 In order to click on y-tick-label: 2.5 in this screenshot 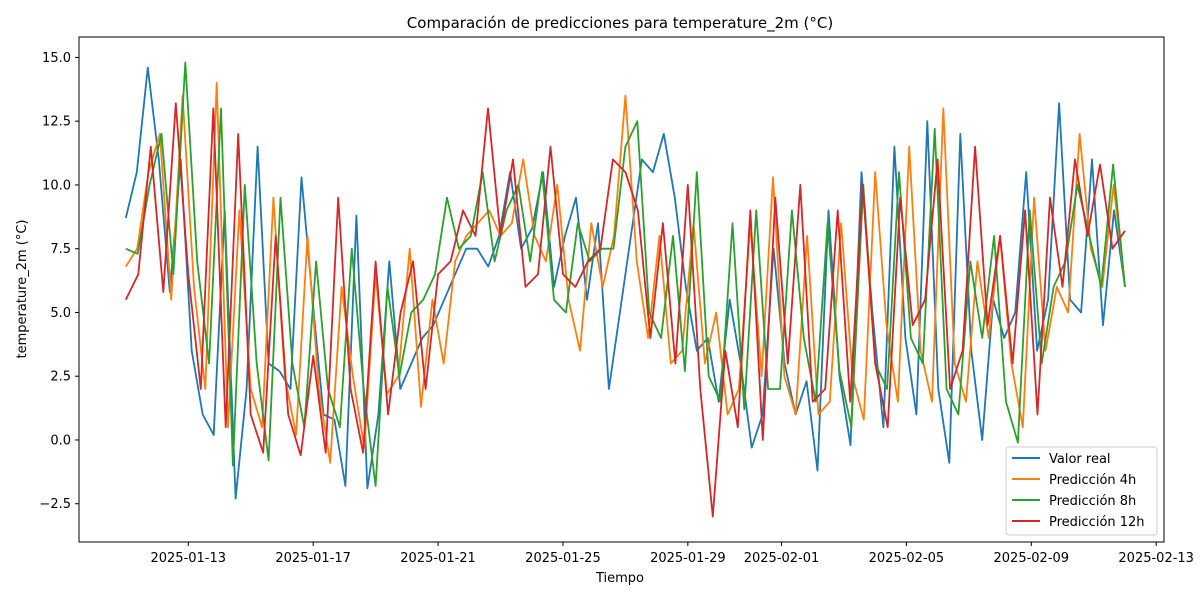, I will do `click(60, 377)`.